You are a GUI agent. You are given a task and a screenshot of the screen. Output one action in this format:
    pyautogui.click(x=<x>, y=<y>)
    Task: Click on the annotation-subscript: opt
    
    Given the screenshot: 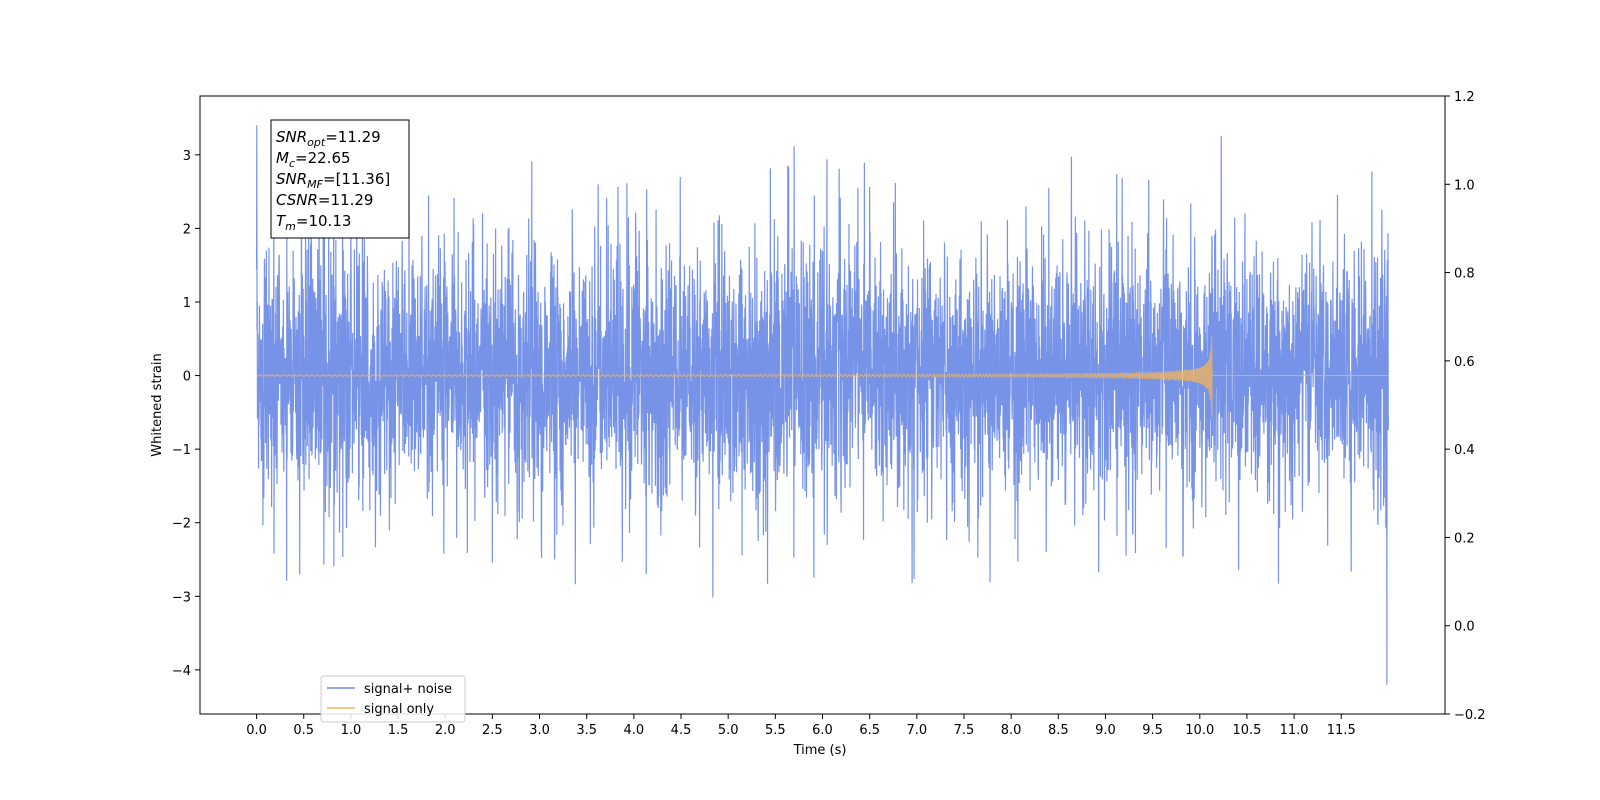 What is the action you would take?
    pyautogui.click(x=316, y=142)
    